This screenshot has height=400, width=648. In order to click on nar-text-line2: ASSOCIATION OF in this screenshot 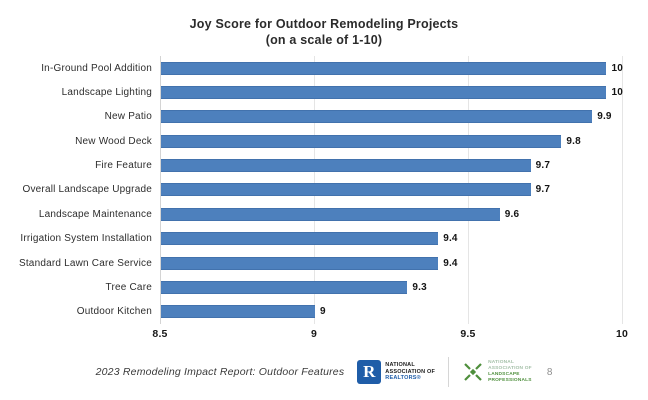, I will do `click(410, 371)`.